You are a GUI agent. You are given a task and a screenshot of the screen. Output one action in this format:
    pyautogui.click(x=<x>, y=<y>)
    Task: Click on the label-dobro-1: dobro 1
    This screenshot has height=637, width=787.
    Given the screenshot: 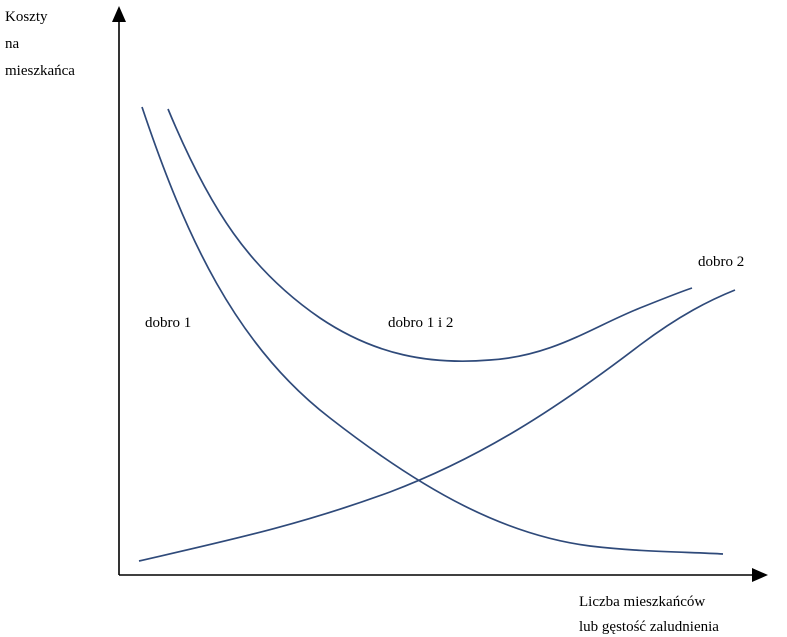 What is the action you would take?
    pyautogui.click(x=168, y=323)
    